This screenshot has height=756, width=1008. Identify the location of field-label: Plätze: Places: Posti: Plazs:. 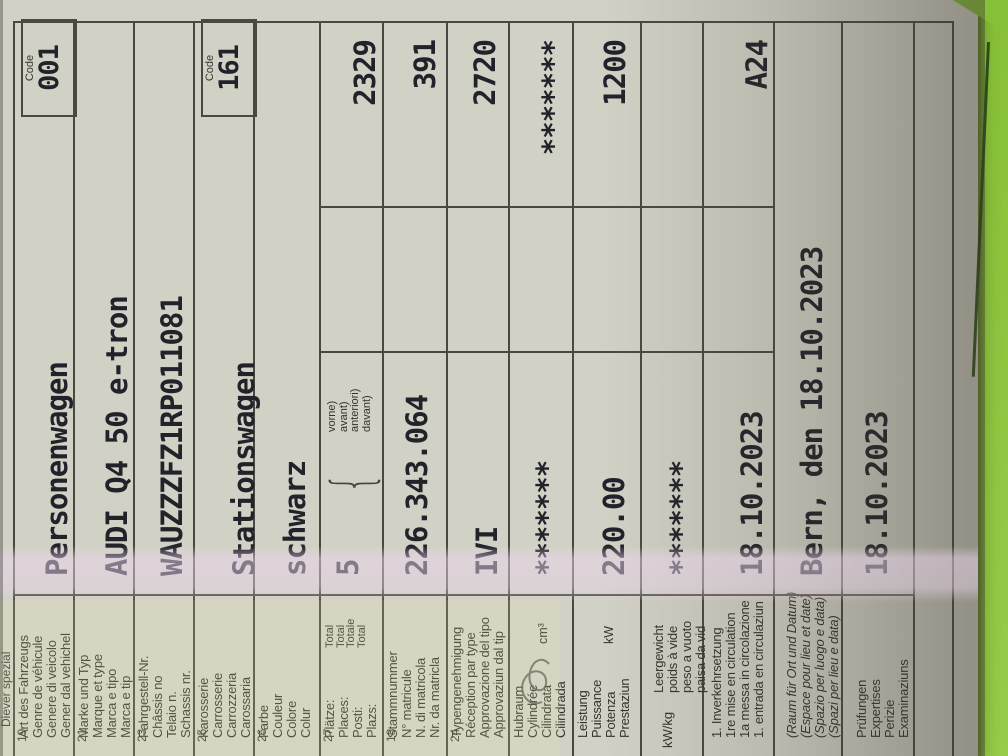
(350, 717).